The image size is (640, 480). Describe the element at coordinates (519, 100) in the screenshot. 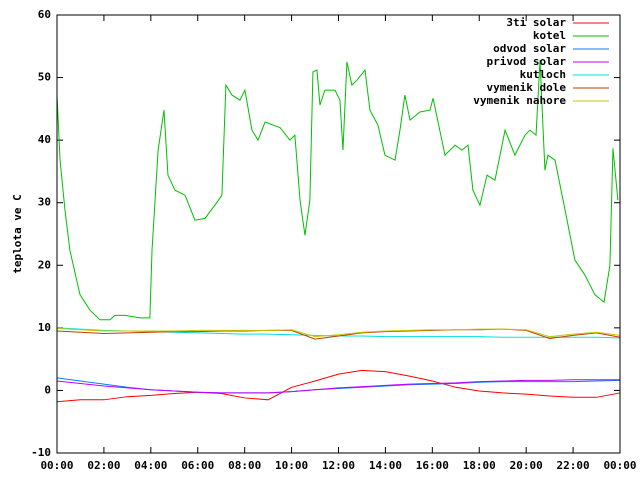

I see `legend-label: vymenik nahore` at that location.